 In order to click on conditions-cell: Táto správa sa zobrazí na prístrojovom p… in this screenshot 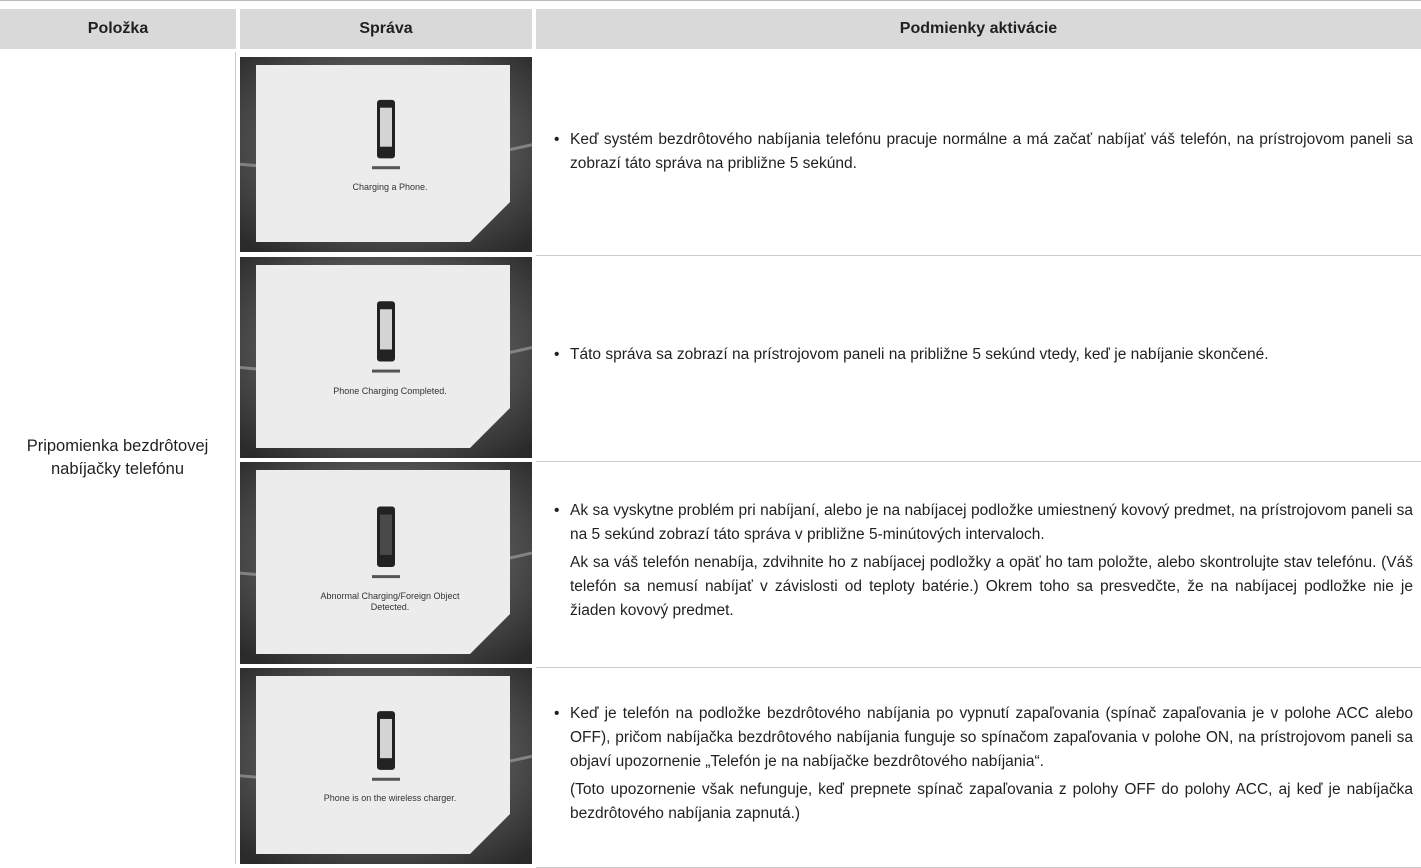, I will do `click(978, 357)`.